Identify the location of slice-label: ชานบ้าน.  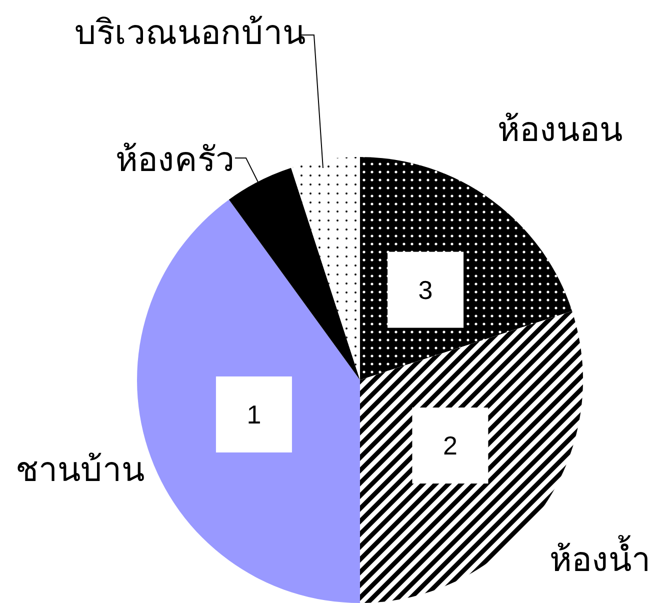
(80, 469).